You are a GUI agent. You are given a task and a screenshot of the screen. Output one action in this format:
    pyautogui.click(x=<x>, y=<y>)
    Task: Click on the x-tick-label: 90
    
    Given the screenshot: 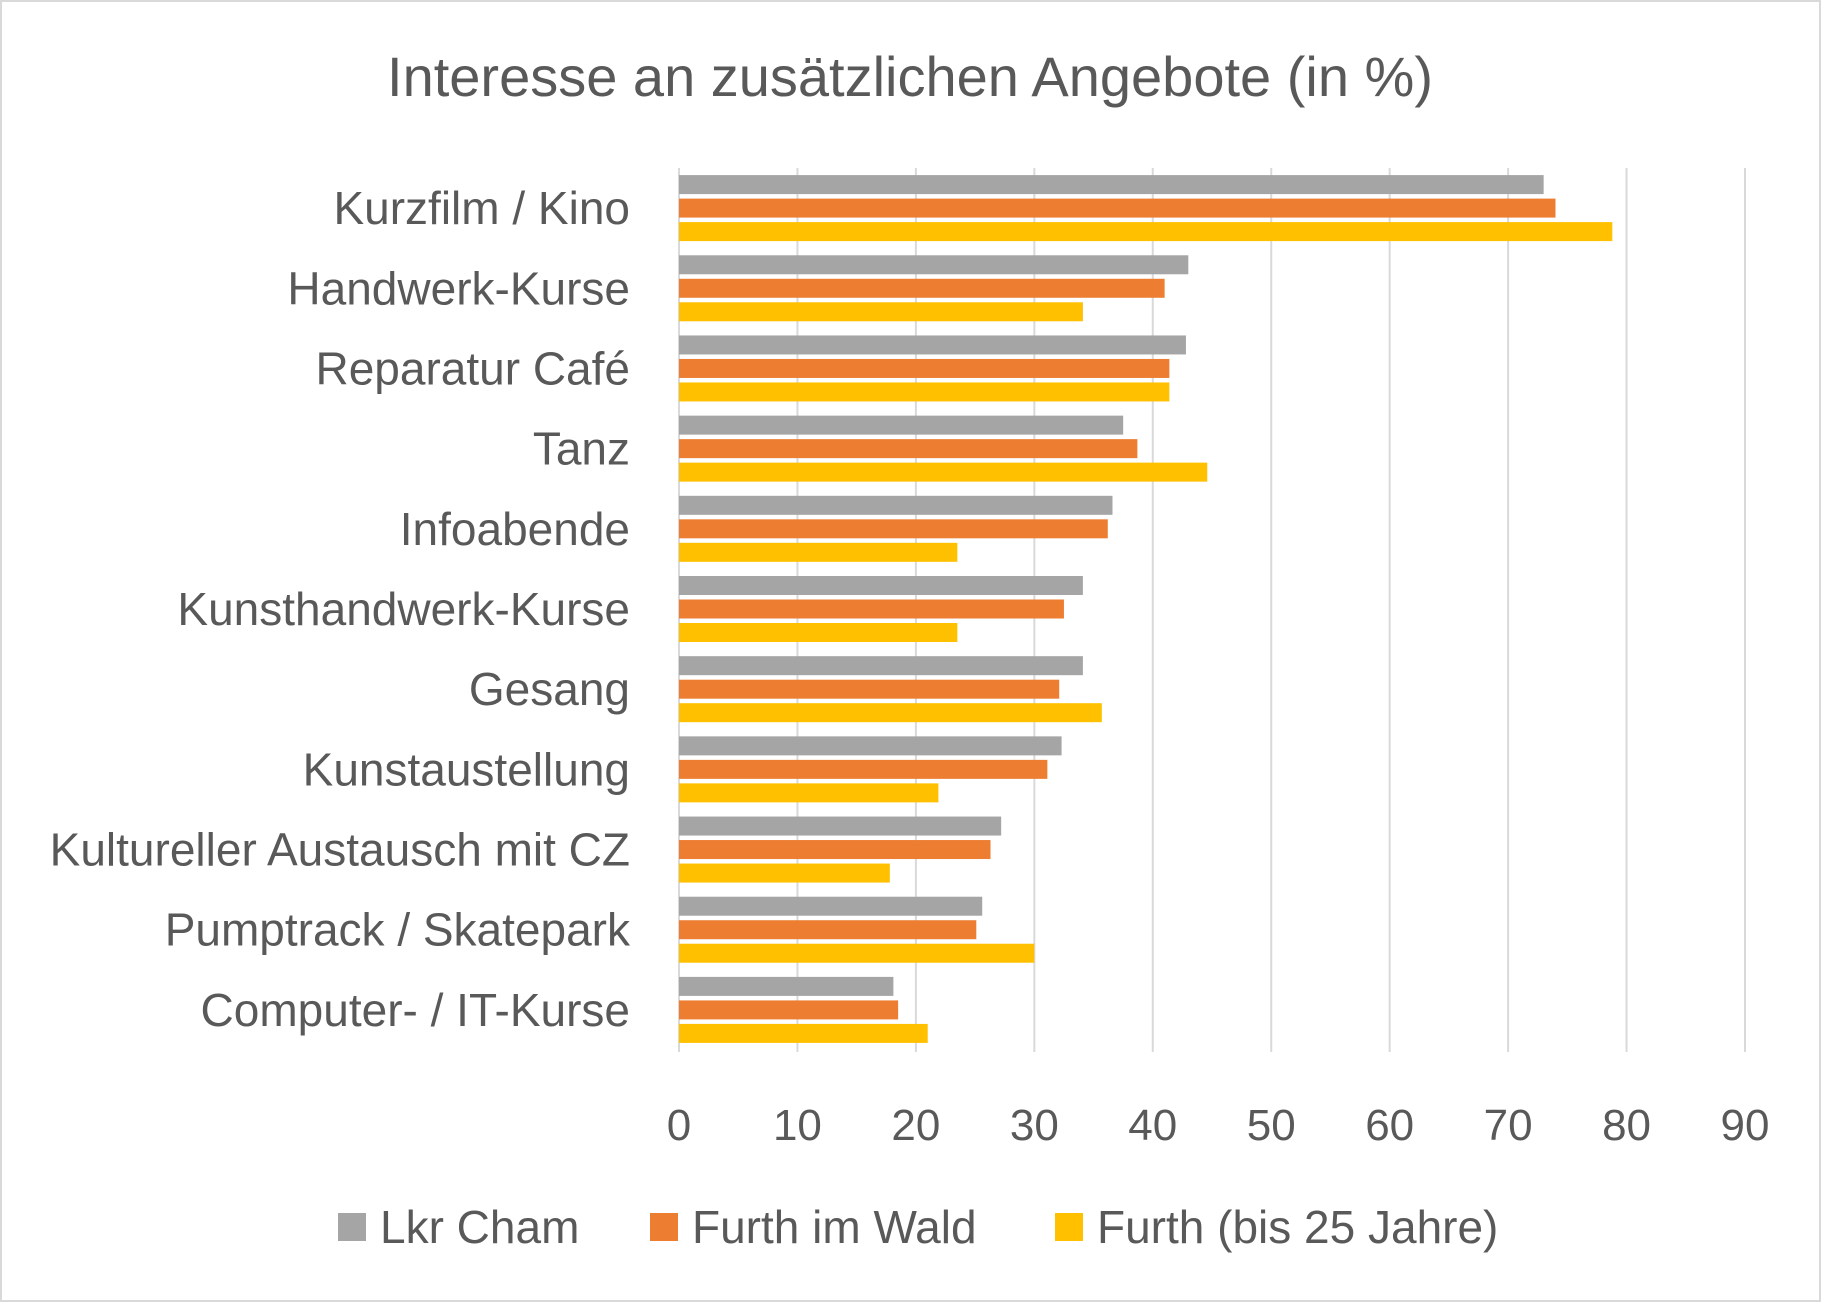 What is the action you would take?
    pyautogui.click(x=1745, y=1125)
    